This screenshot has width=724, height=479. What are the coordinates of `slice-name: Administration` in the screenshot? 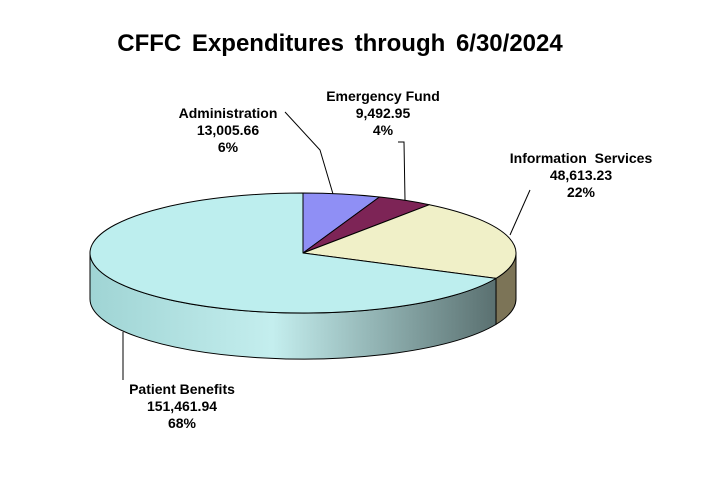 It's located at (228, 113).